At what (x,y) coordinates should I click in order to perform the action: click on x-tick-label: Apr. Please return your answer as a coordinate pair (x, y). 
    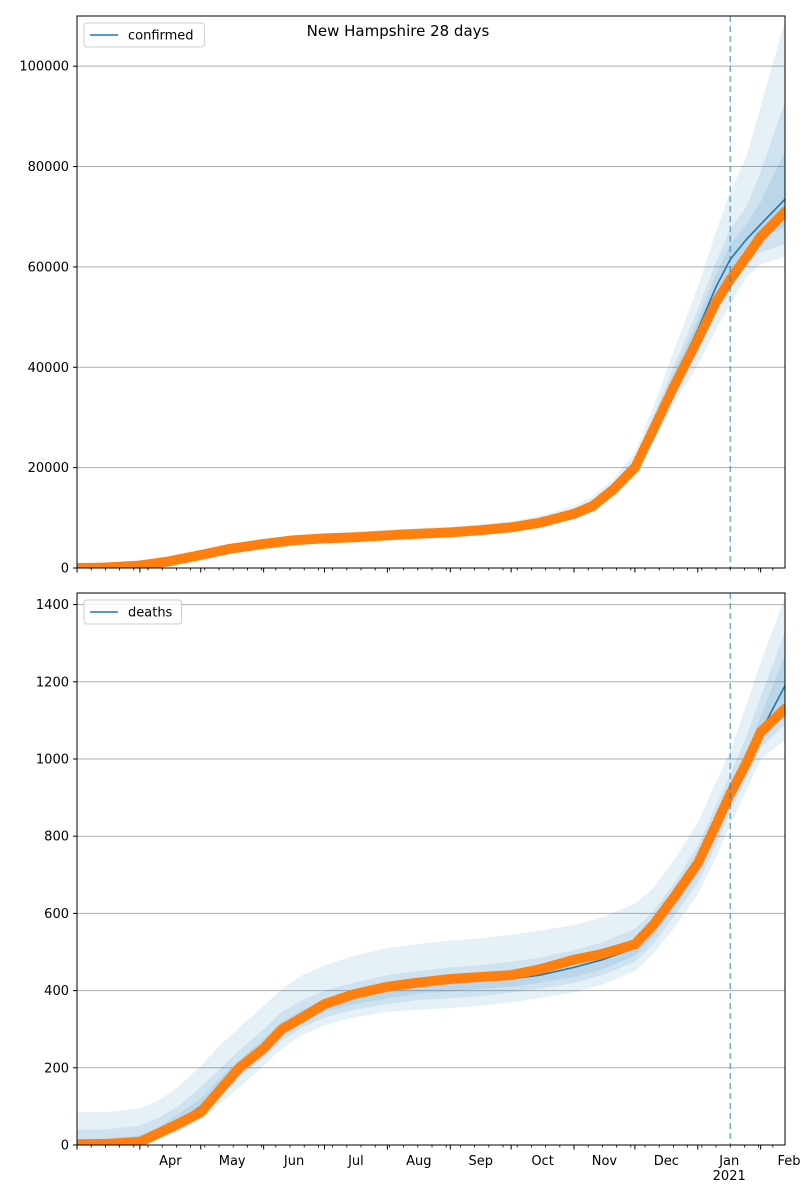
    Looking at the image, I should click on (170, 1161).